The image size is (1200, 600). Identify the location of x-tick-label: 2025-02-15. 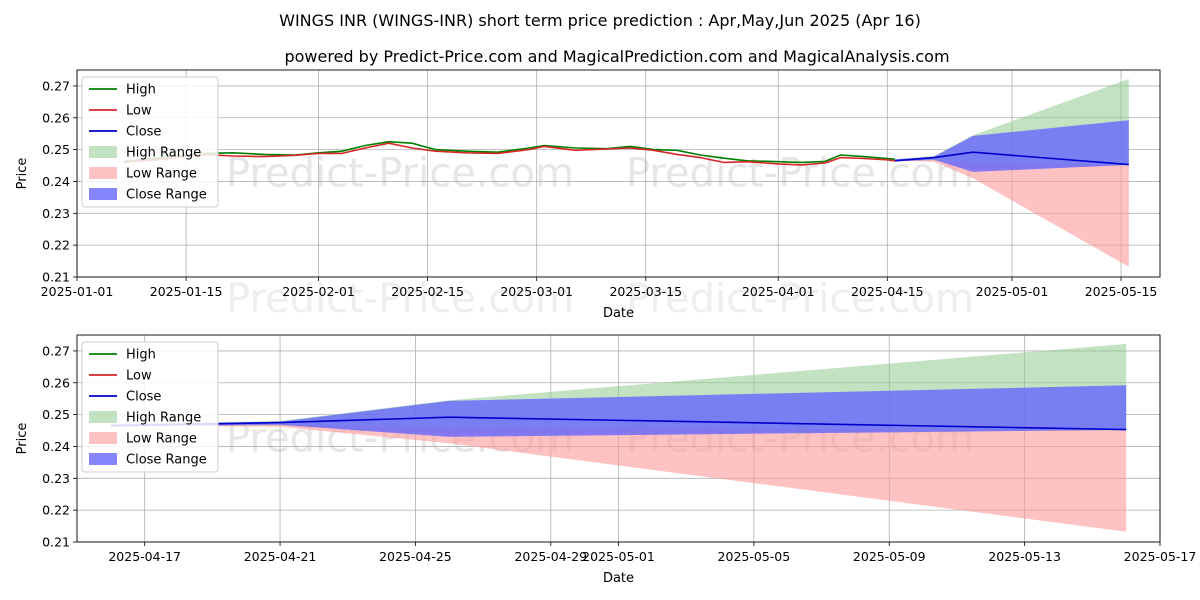
(427, 291).